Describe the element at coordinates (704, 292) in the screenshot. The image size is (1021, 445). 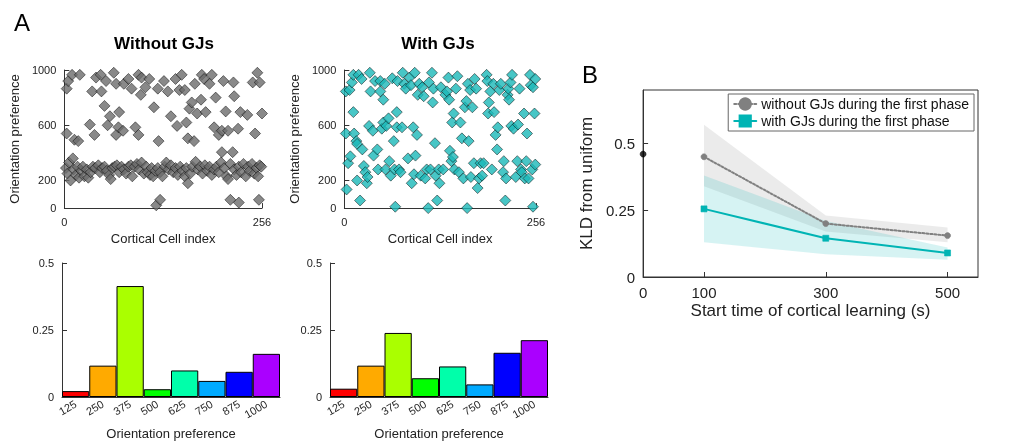
I see `x-tick-label: 100` at that location.